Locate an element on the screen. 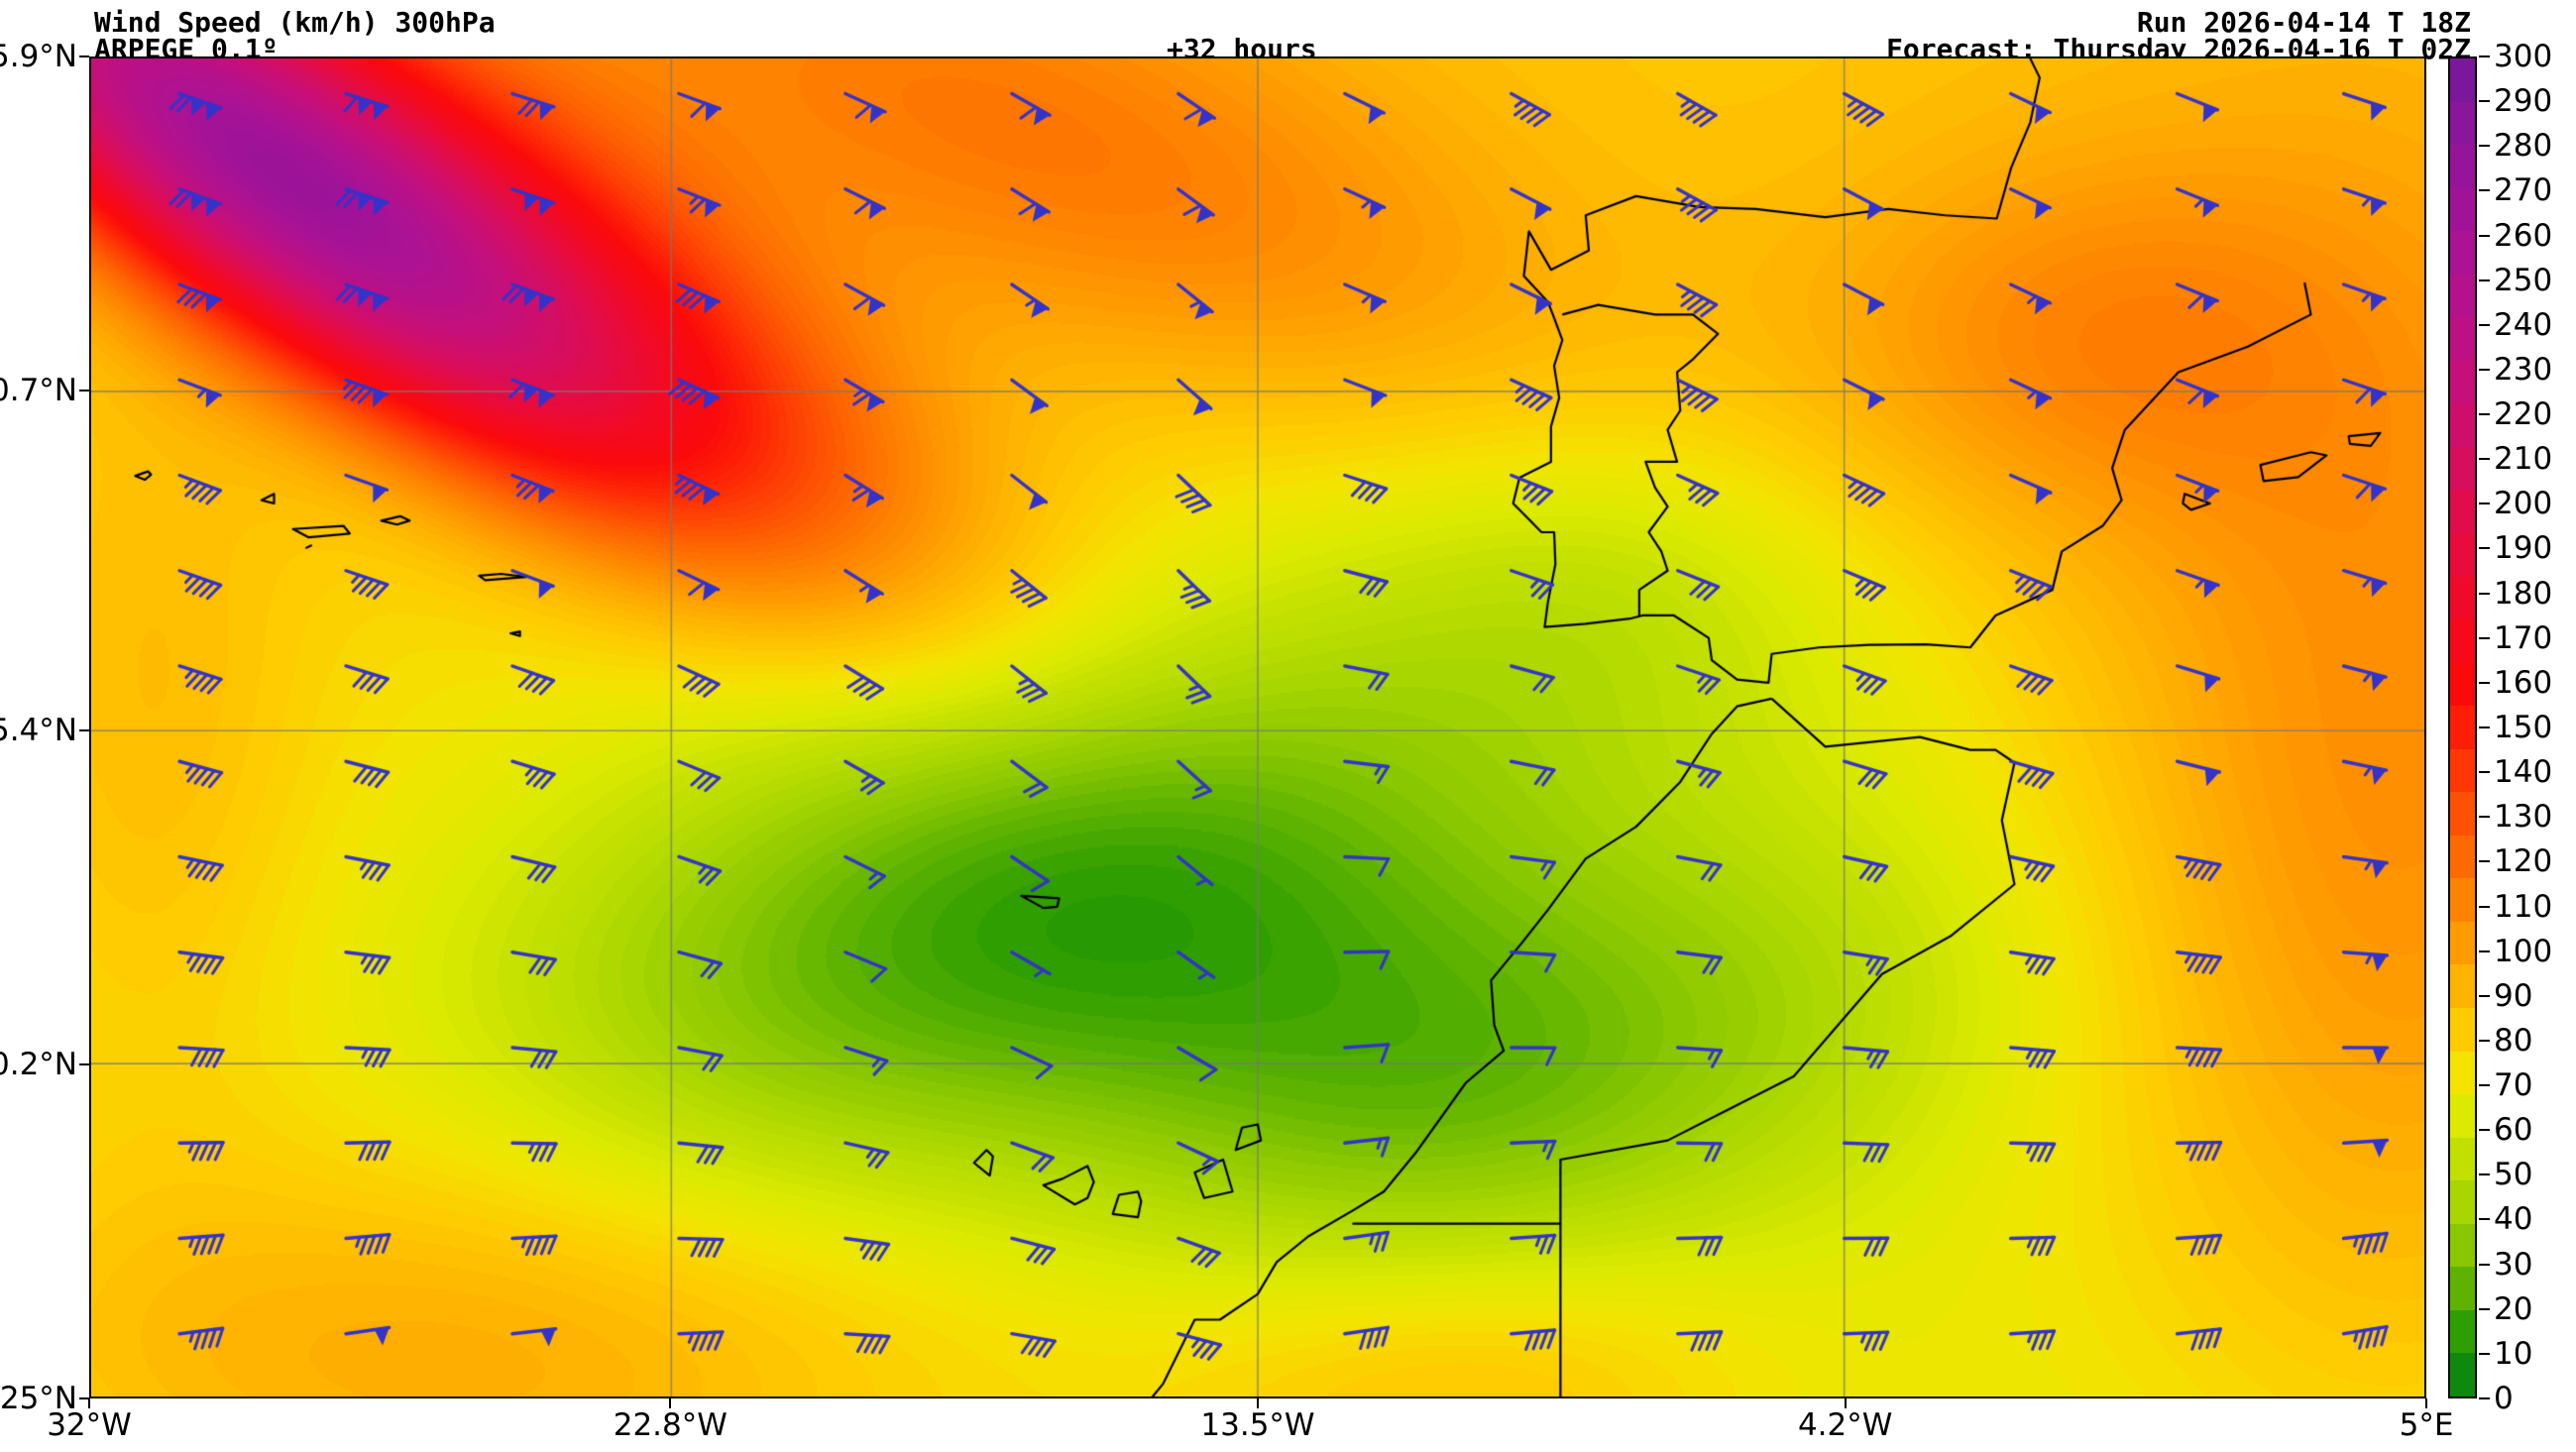 This screenshot has width=2576, height=1452. colorbar-tick-label: 70 is located at coordinates (2513, 1085).